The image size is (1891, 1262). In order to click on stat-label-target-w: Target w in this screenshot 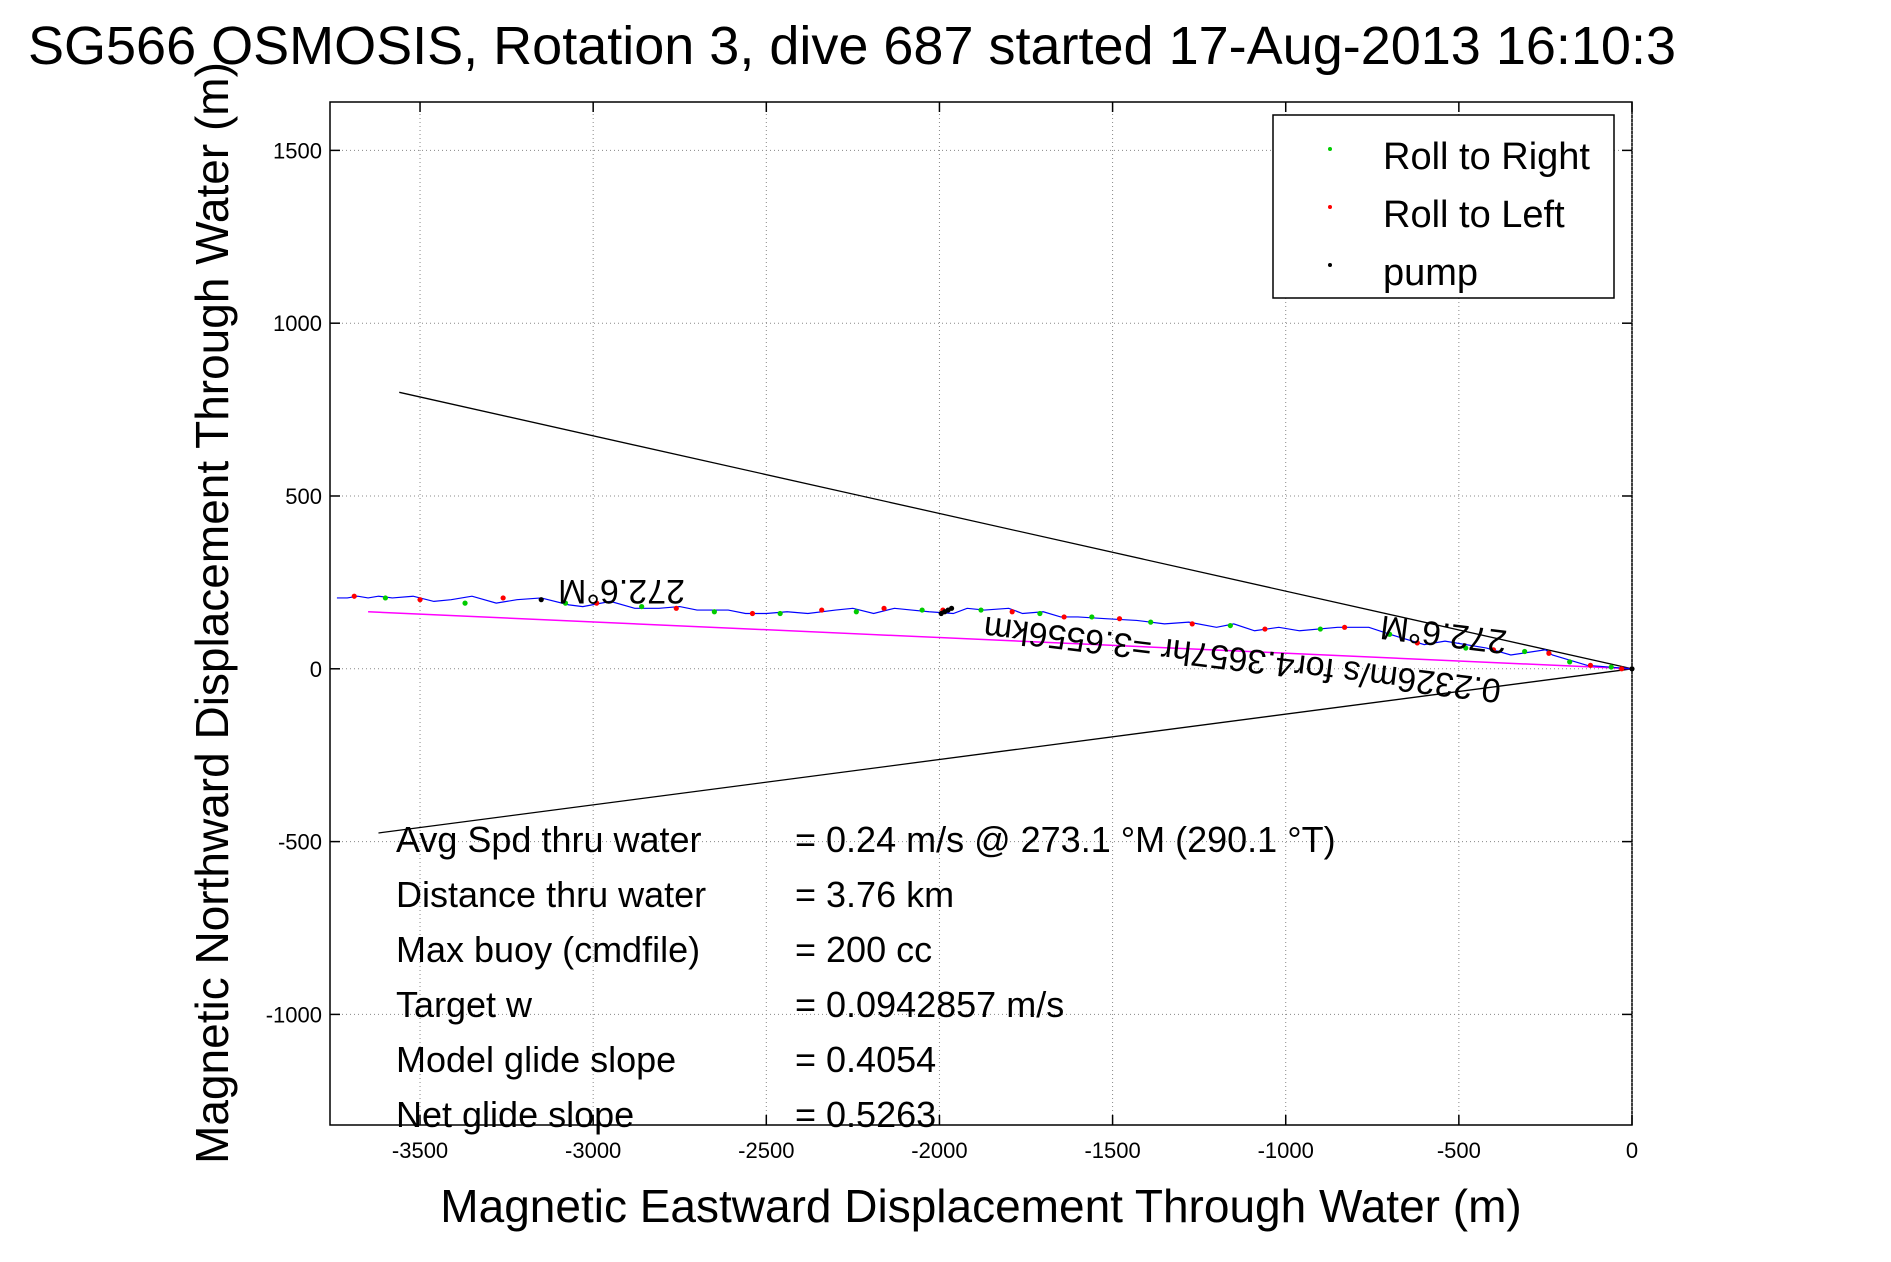, I will do `click(464, 1004)`.